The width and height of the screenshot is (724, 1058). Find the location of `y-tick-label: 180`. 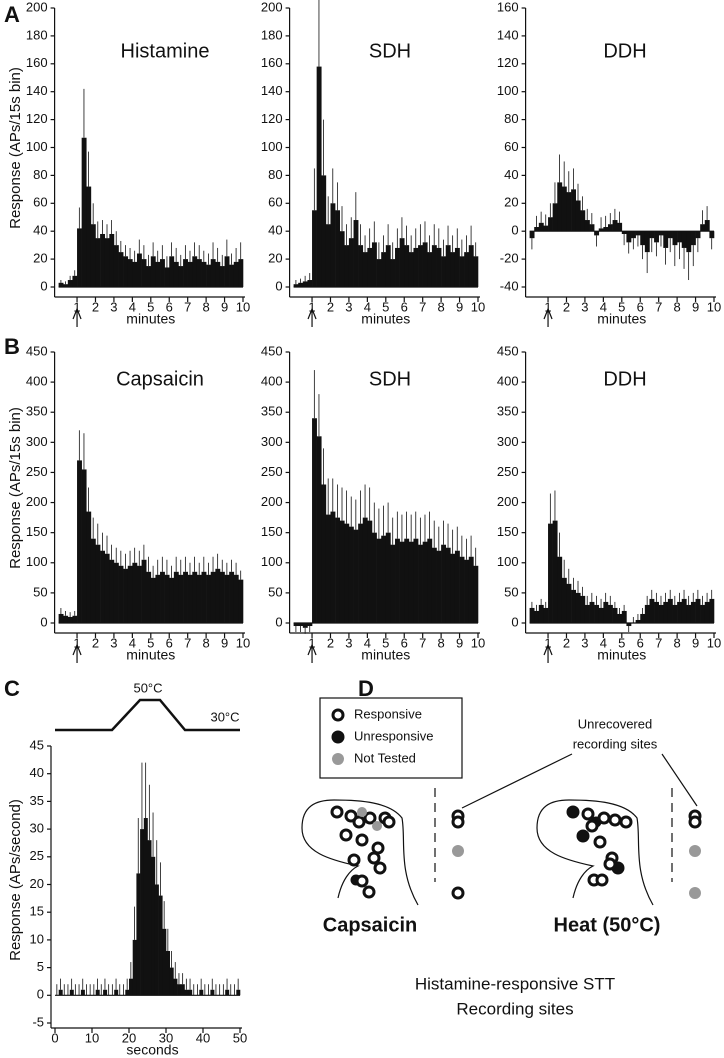

y-tick-label: 180 is located at coordinates (37, 34).